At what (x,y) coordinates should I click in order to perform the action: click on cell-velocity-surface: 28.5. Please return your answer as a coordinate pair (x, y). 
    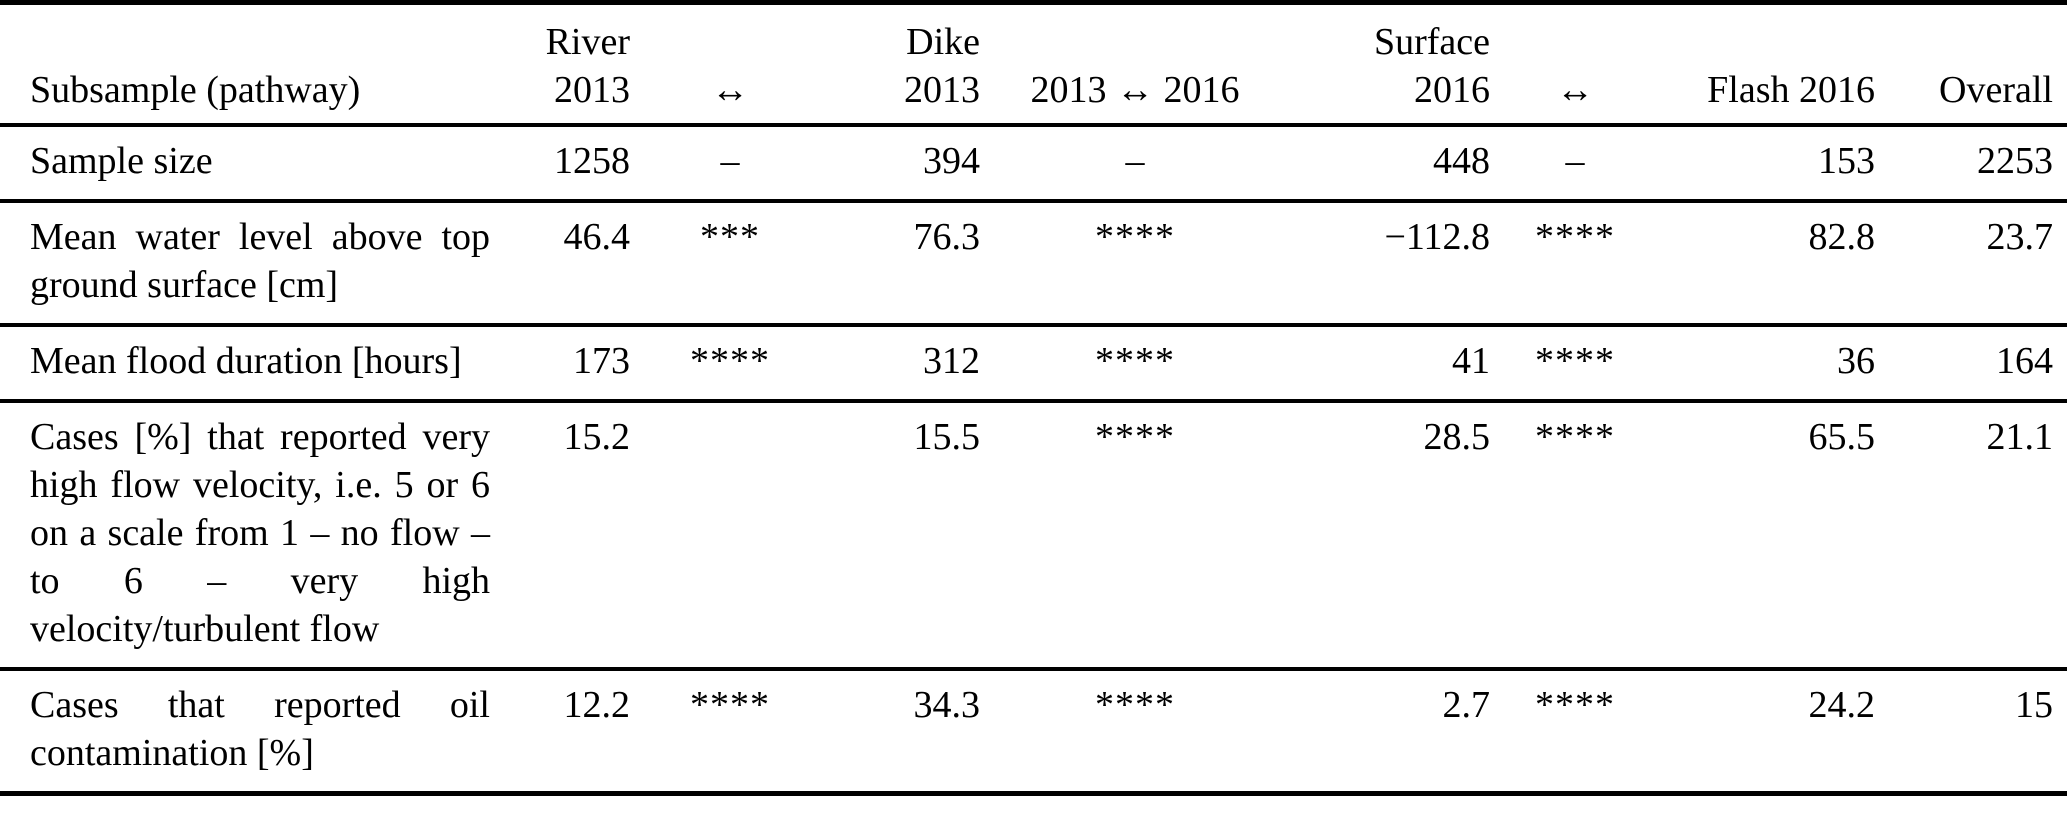
    Looking at the image, I should click on (1457, 437).